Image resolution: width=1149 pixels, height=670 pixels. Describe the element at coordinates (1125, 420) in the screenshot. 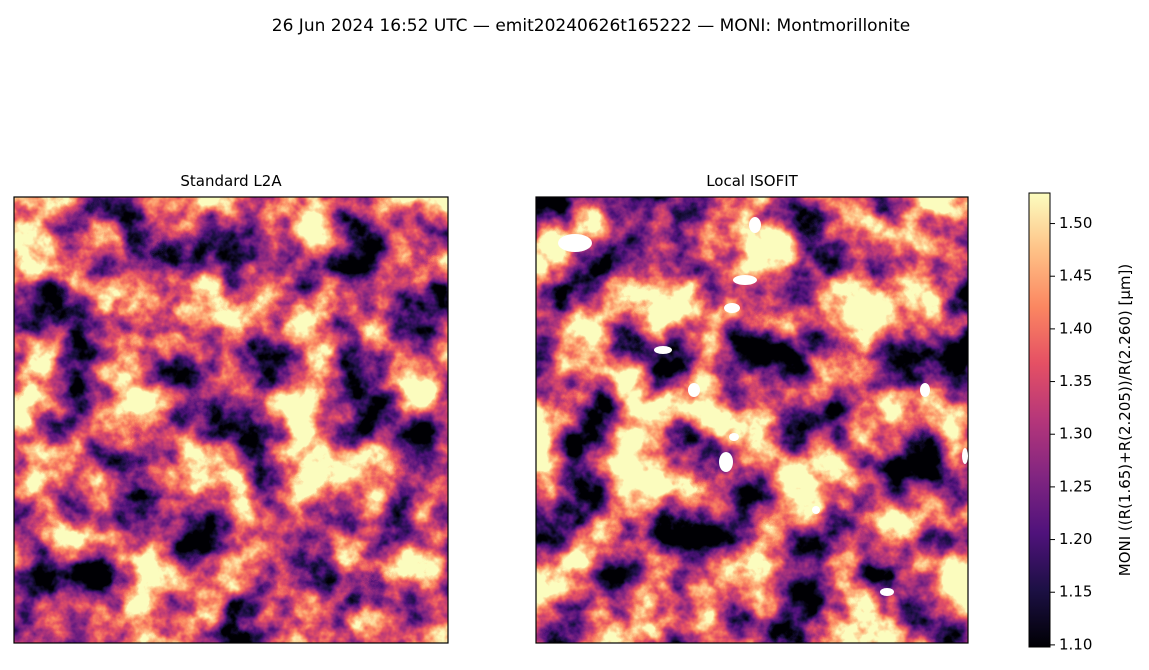

I see `colorbar-label: MONI ((R(1.65)+R(2.205))/R(2.260) [µm])` at that location.